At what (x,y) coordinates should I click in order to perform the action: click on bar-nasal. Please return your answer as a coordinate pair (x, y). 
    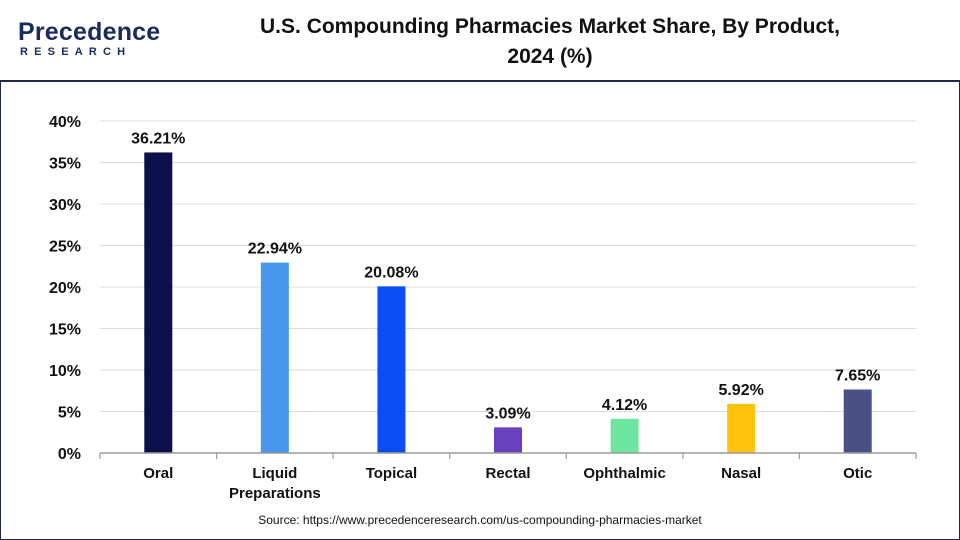
    Looking at the image, I should click on (741, 428).